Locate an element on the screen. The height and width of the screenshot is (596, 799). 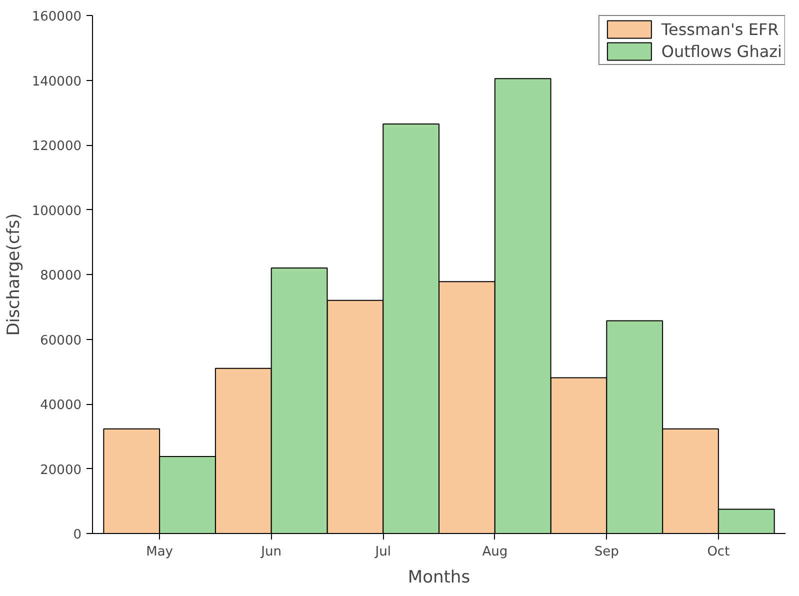
y-tick-label: 160000 is located at coordinates (57, 17).